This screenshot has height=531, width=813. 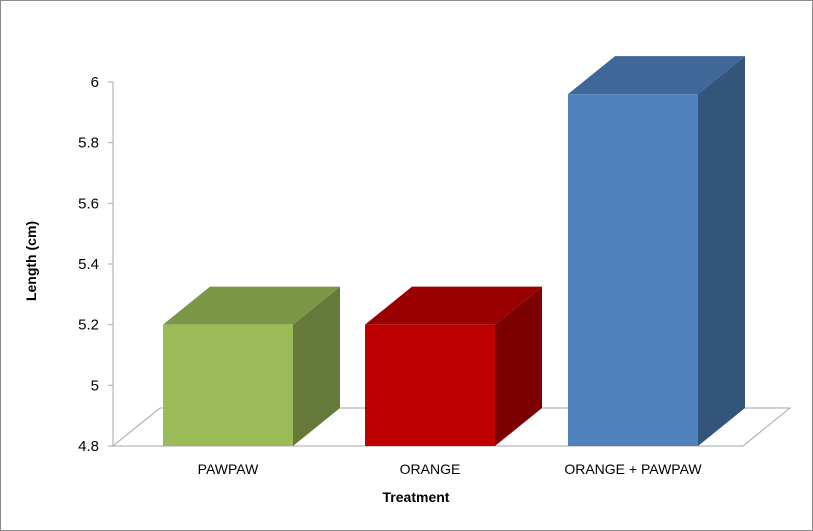 What do you see at coordinates (31, 261) in the screenshot?
I see `y-axis-title: Length (cm)` at bounding box center [31, 261].